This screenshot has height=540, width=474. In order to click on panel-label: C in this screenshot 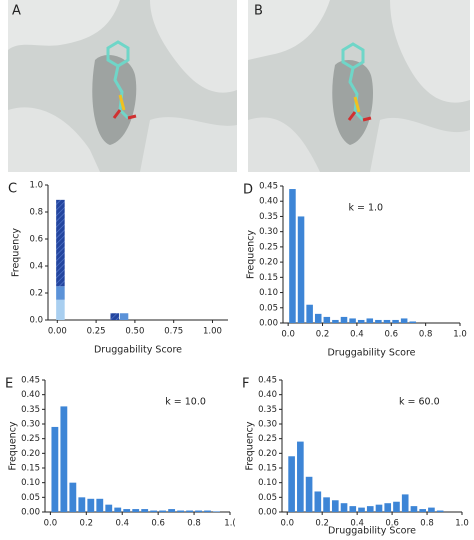, I will do `click(12, 189)`.